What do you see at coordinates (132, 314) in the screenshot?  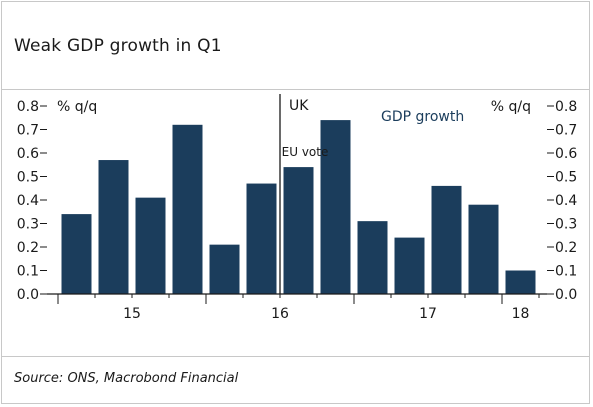 I see `x-tick-label: 15` at bounding box center [132, 314].